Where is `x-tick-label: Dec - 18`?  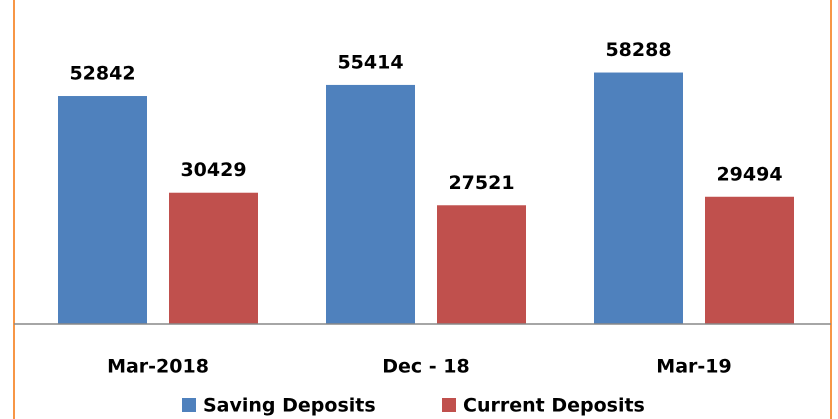 x-tick-label: Dec - 18 is located at coordinates (425, 367).